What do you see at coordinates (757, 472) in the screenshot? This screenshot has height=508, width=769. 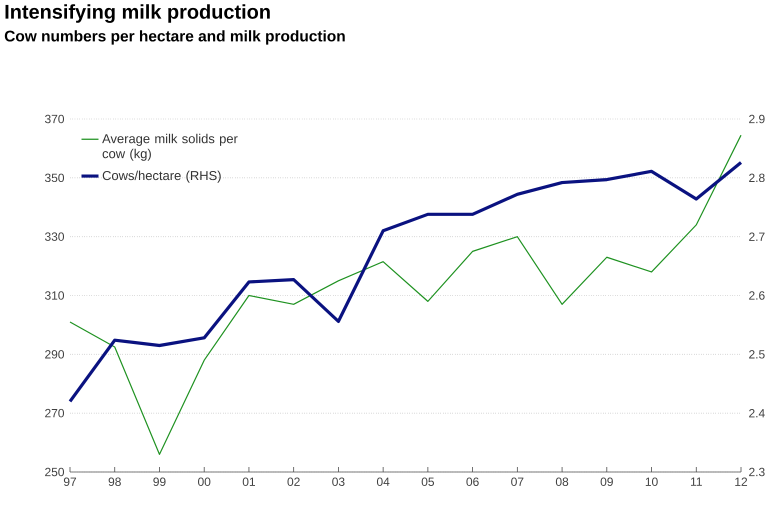 I see `y2-tick-label: 2.3` at bounding box center [757, 472].